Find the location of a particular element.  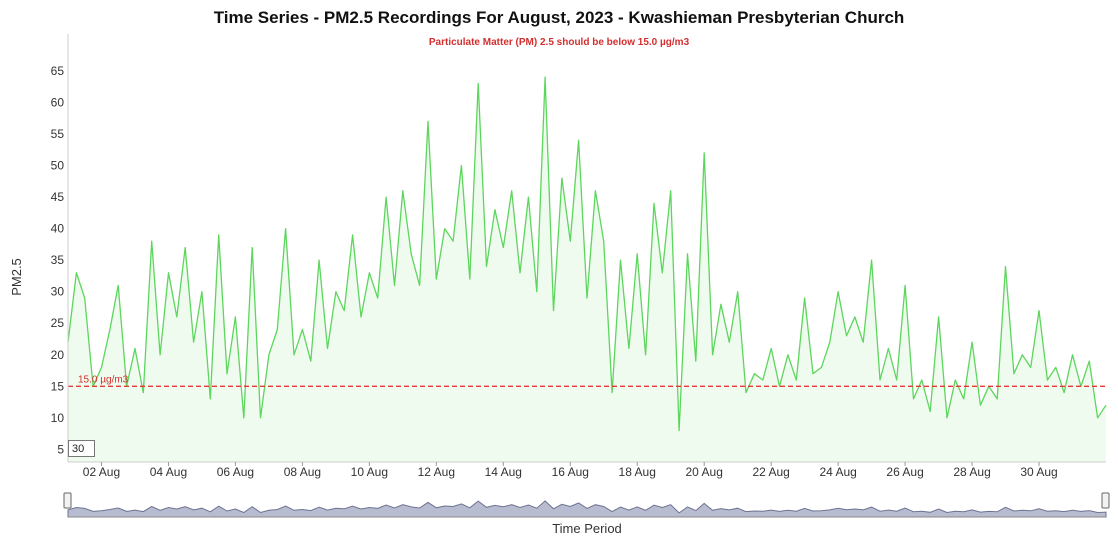

y-tick-label: 60 is located at coordinates (58, 102).